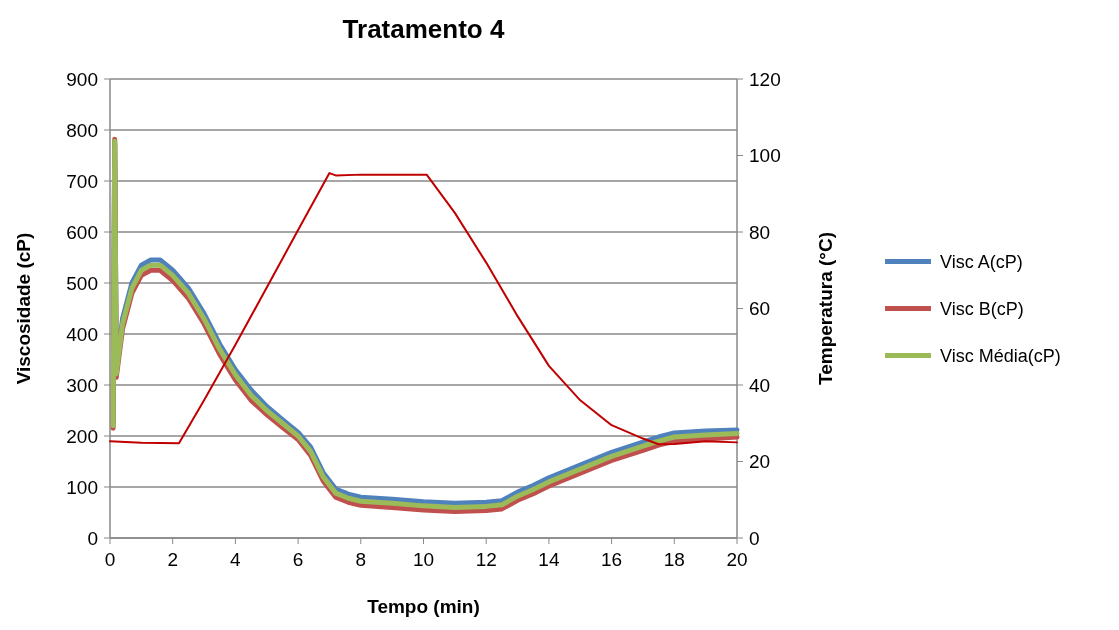 The width and height of the screenshot is (1119, 630). Describe the element at coordinates (760, 309) in the screenshot. I see `y2-tick-label: 60` at that location.